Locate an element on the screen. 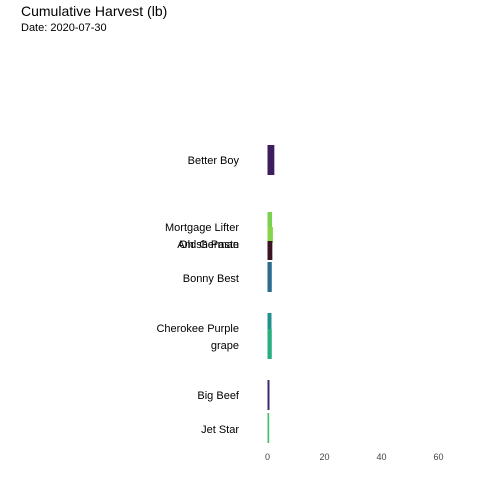 The width and height of the screenshot is (480, 480). category-label-old-german: Old German is located at coordinates (209, 245).